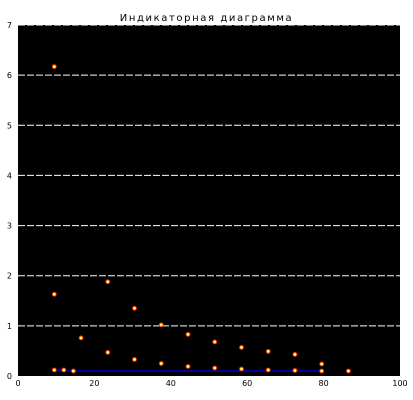 The height and width of the screenshot is (400, 413). I want to click on y-tick-label: 7, so click(9, 25).